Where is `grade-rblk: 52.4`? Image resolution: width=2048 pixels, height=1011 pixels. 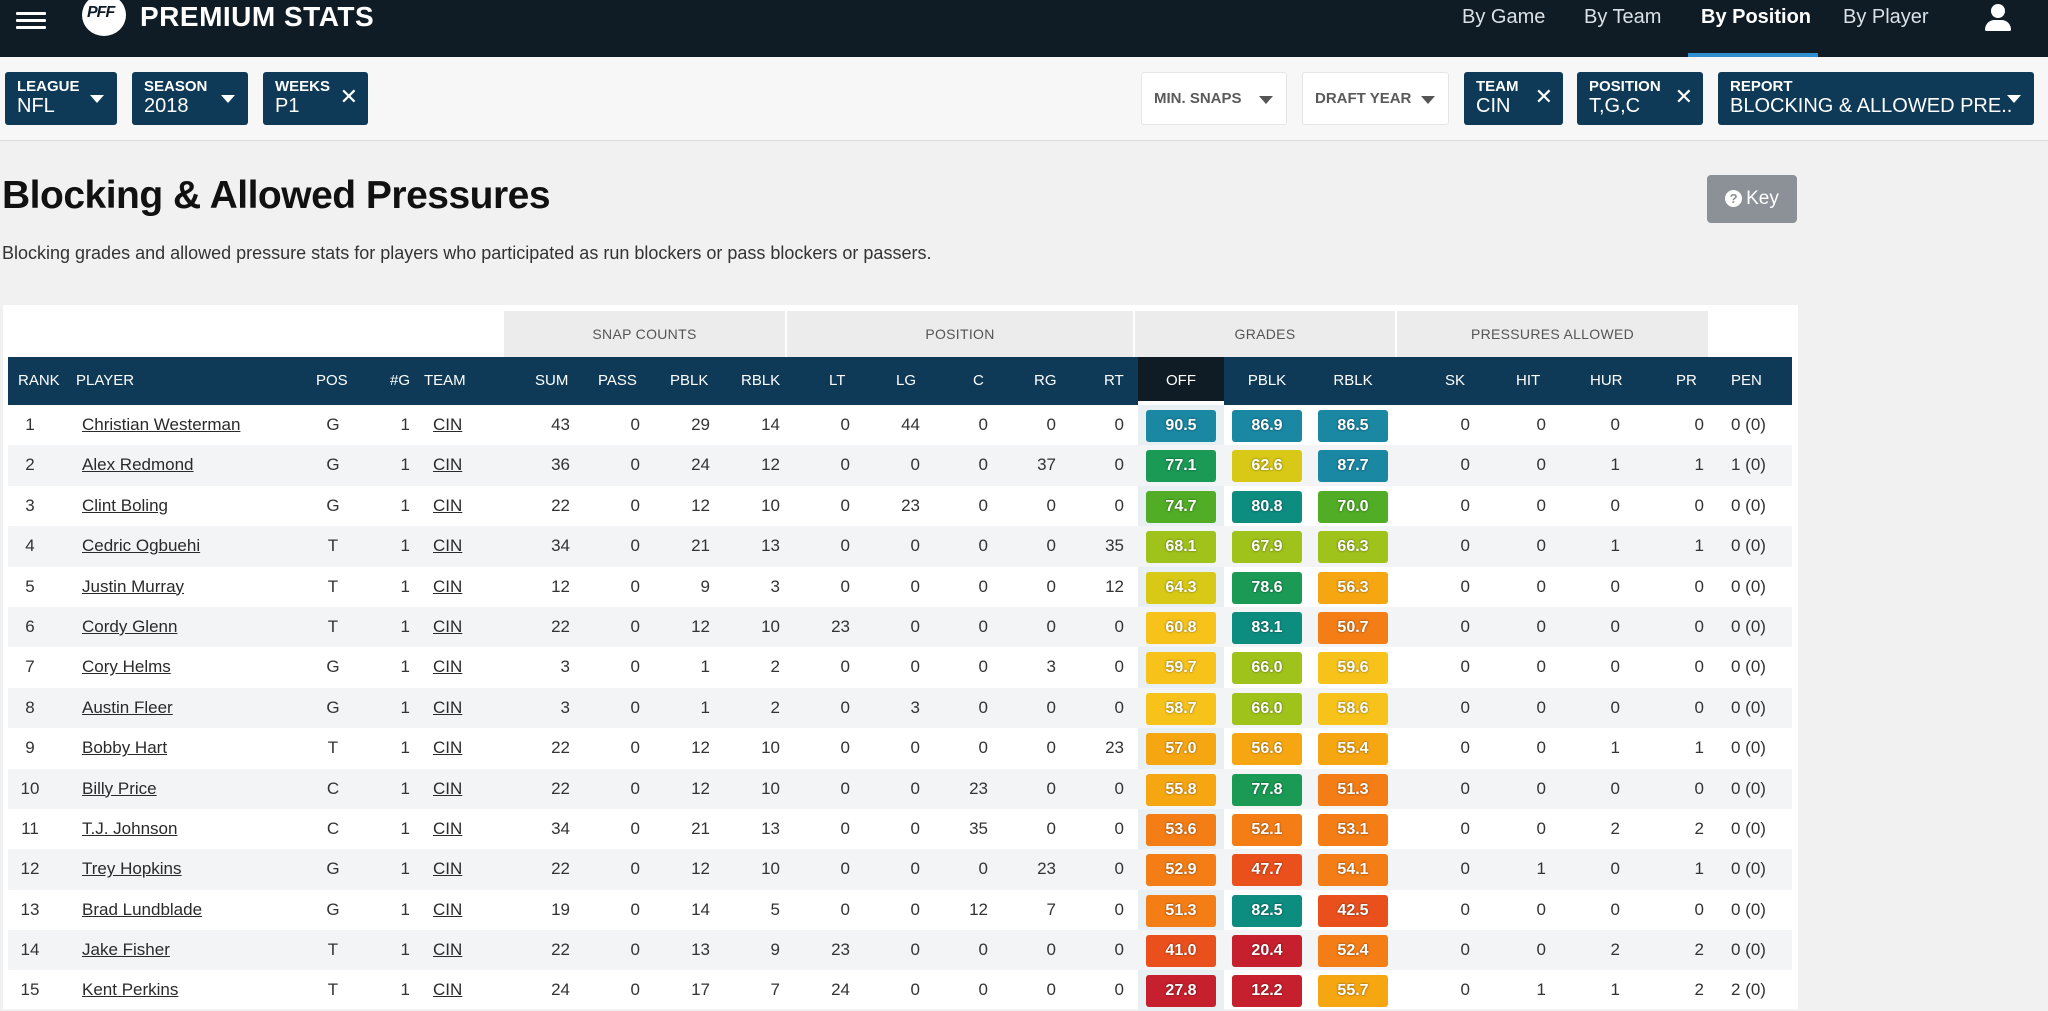
grade-rblk: 52.4 is located at coordinates (1353, 951).